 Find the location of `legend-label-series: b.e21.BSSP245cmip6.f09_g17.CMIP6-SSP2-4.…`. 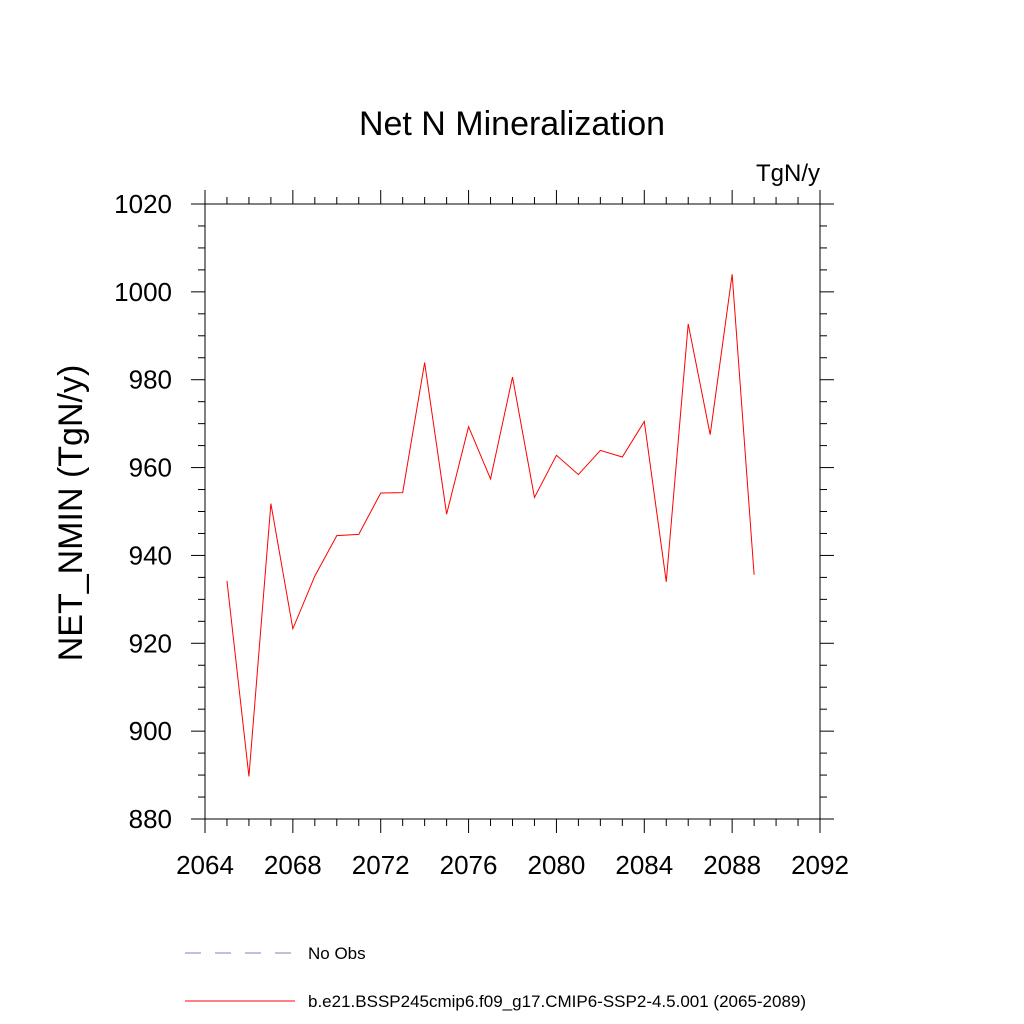

legend-label-series: b.e21.BSSP245cmip6.f09_g17.CMIP6-SSP2-4.… is located at coordinates (557, 1001).